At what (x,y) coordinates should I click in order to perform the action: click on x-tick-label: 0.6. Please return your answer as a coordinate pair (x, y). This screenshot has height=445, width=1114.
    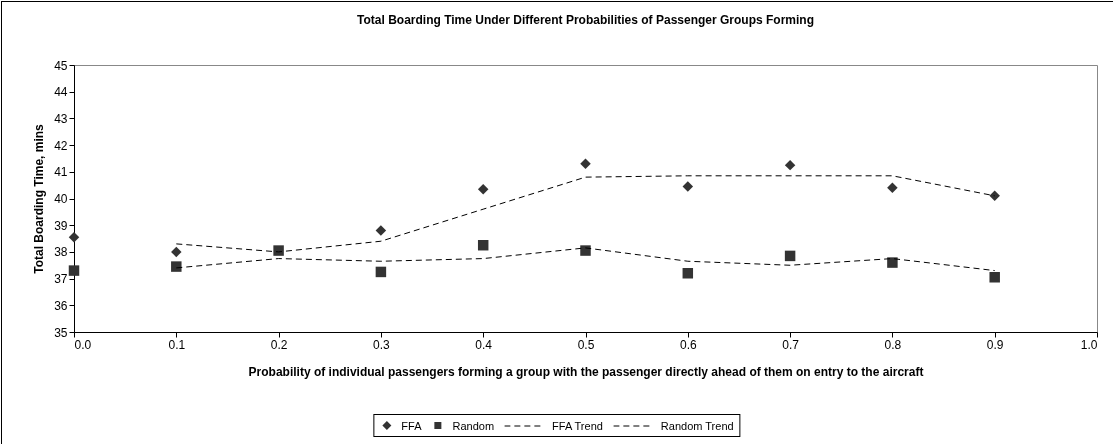
    Looking at the image, I should click on (688, 344).